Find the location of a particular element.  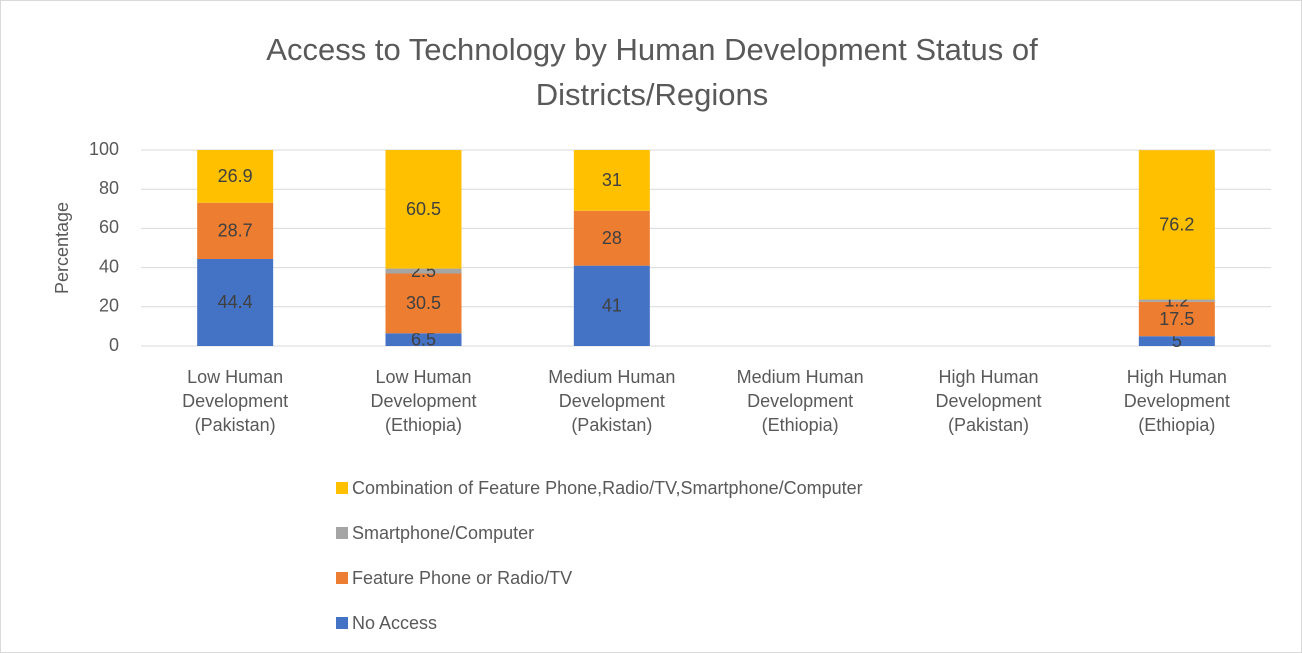

data-label: 28 is located at coordinates (612, 238).